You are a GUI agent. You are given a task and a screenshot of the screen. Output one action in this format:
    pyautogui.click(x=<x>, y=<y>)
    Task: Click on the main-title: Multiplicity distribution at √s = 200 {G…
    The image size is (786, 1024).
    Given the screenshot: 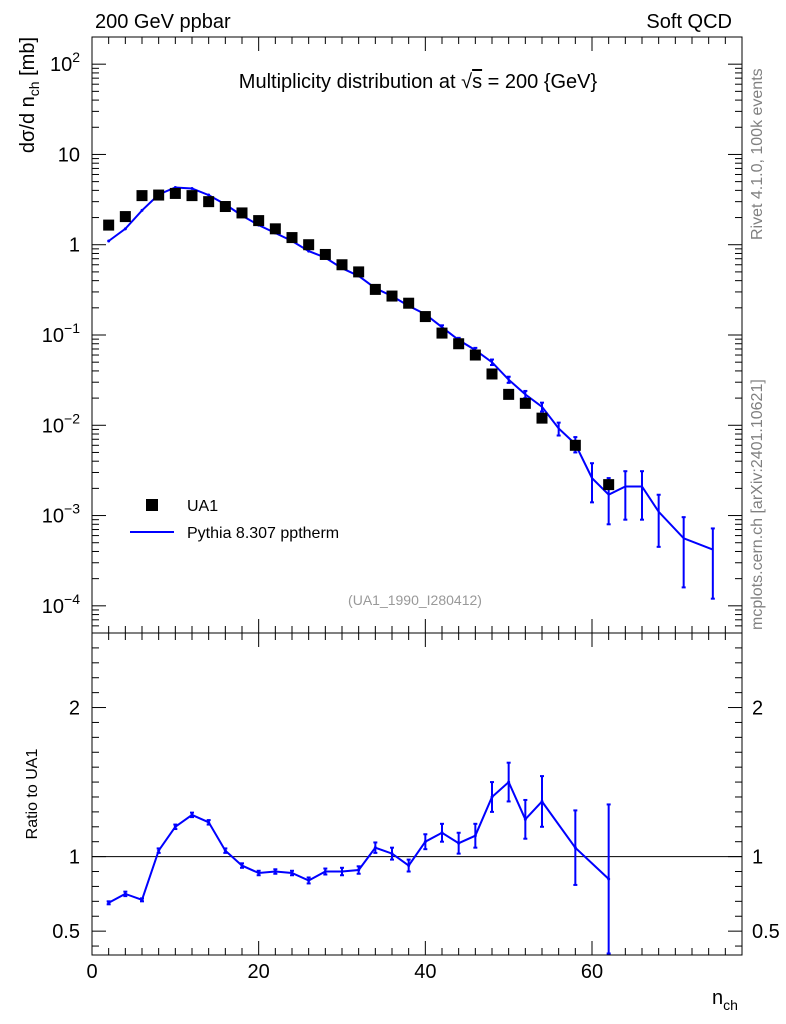 What is the action you would take?
    pyautogui.click(x=418, y=82)
    